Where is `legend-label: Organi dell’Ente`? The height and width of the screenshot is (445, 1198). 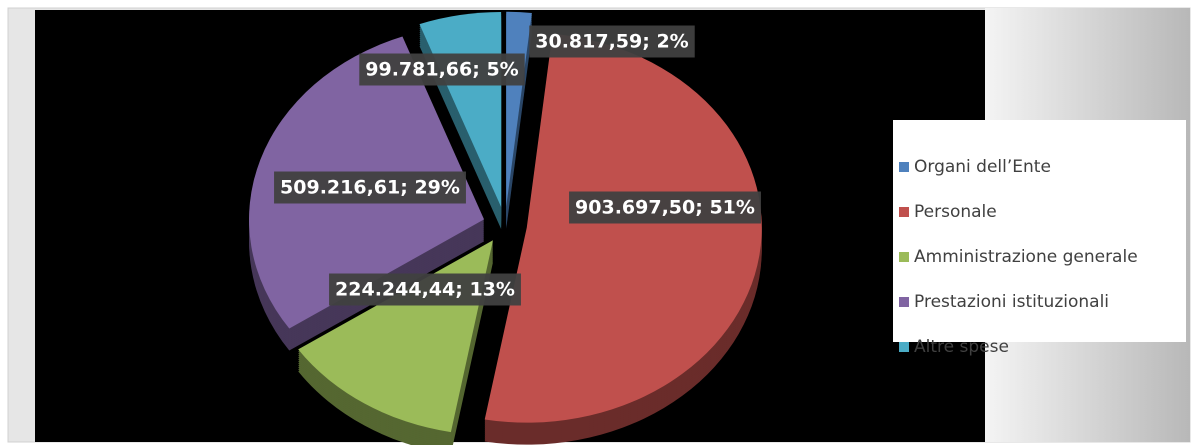
legend-label: Organi dell’Ente is located at coordinates (982, 167).